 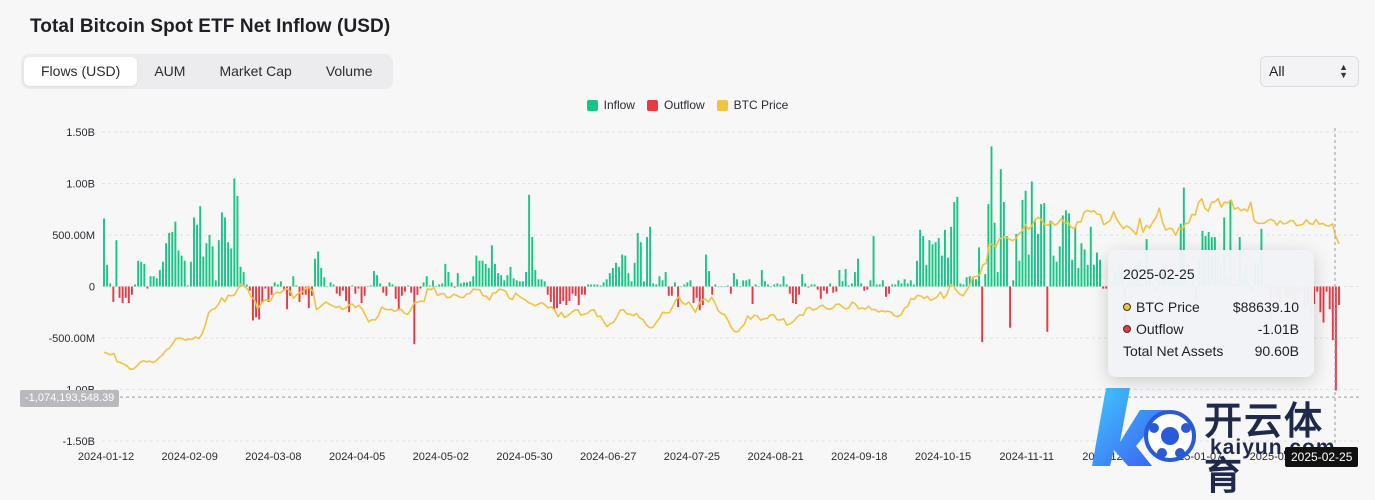 What do you see at coordinates (1265, 307) in the screenshot?
I see `tooltip-value: $88639.10` at bounding box center [1265, 307].